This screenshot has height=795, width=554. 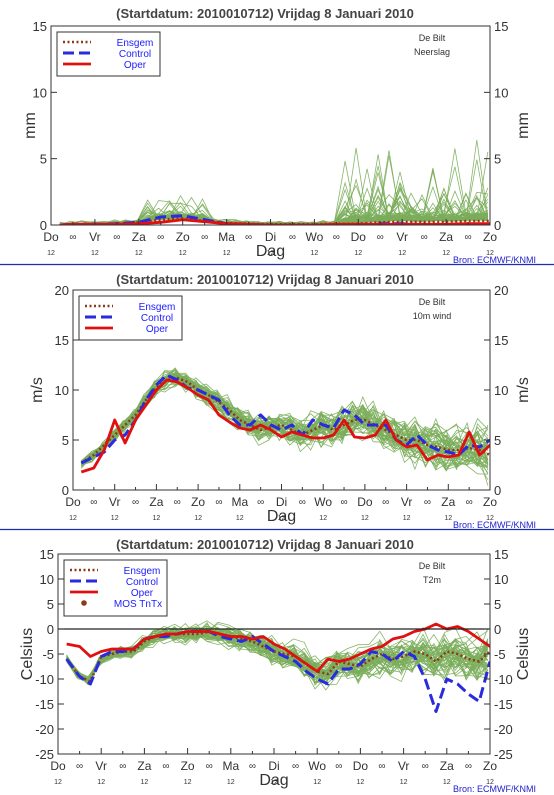 What do you see at coordinates (503, 679) in the screenshot?
I see `y-tick-label-right: -10` at bounding box center [503, 679].